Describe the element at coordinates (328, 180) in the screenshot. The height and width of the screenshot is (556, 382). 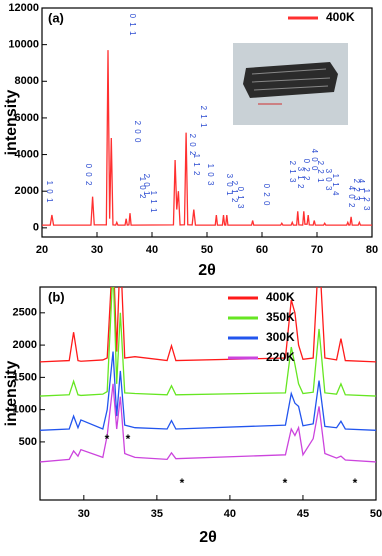
I see `peak-label: 3 0 3` at that location.